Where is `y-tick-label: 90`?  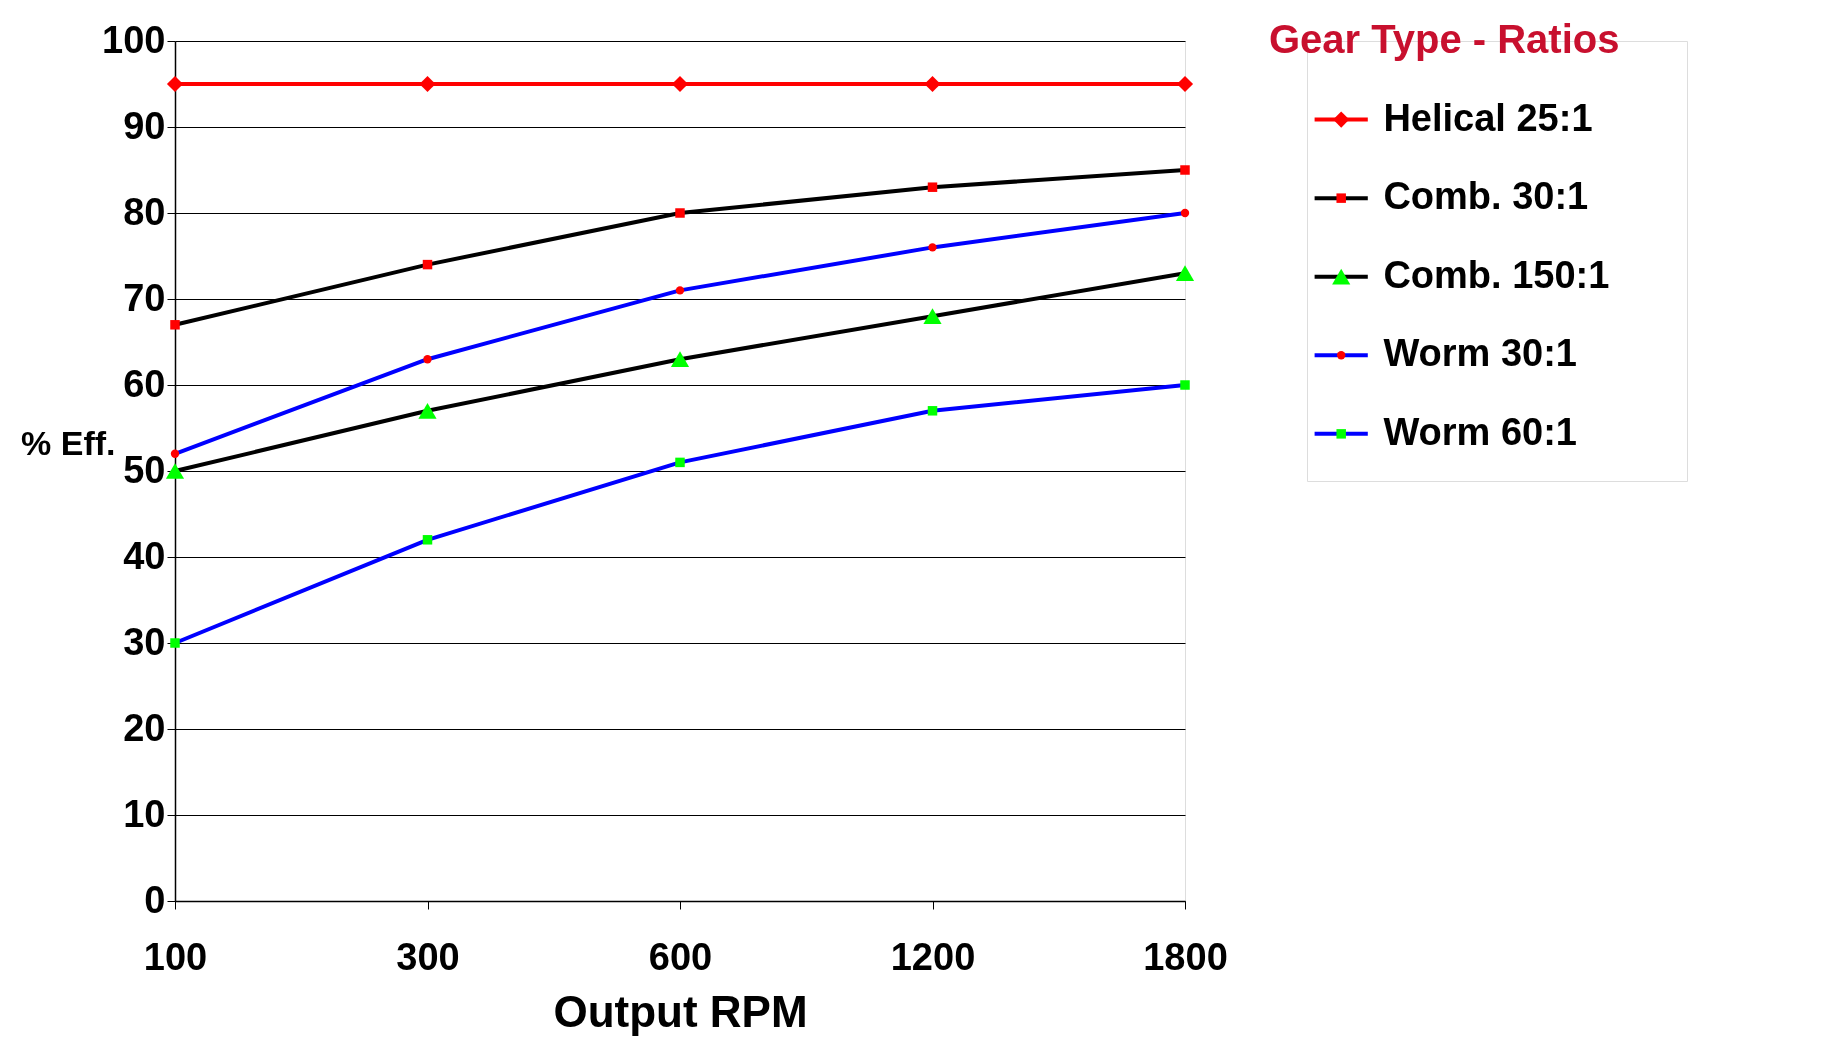
y-tick-label: 90 is located at coordinates (144, 125).